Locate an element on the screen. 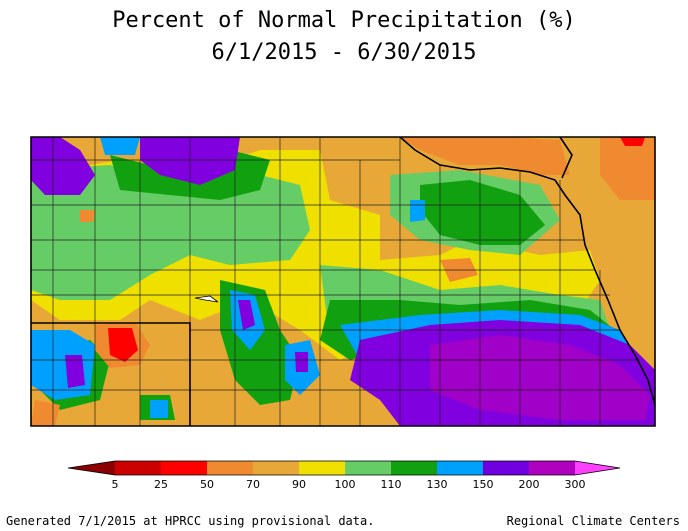  legend-tick-label: 50 is located at coordinates (207, 484).